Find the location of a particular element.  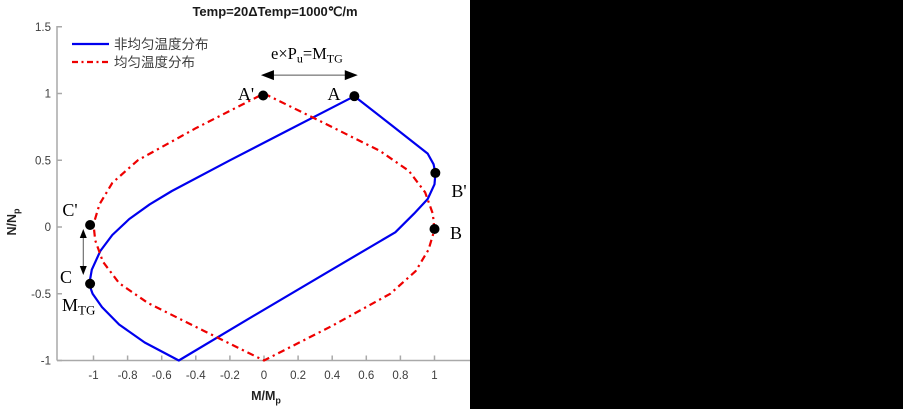

arrowhead-down-icon is located at coordinates (83, 271).